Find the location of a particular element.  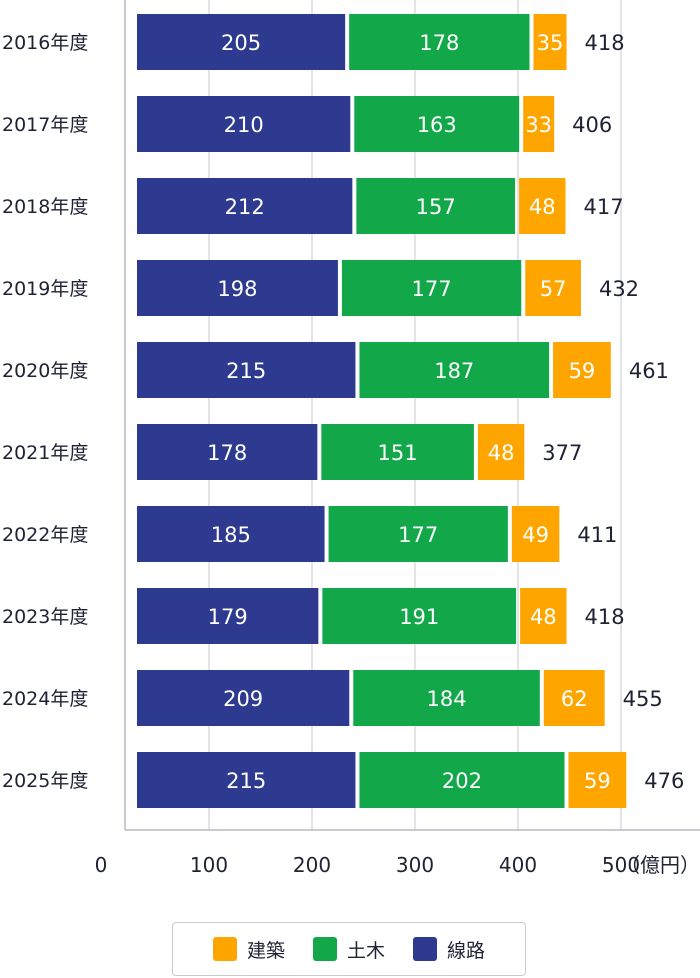

total-label-2025年度: 476 is located at coordinates (664, 781).